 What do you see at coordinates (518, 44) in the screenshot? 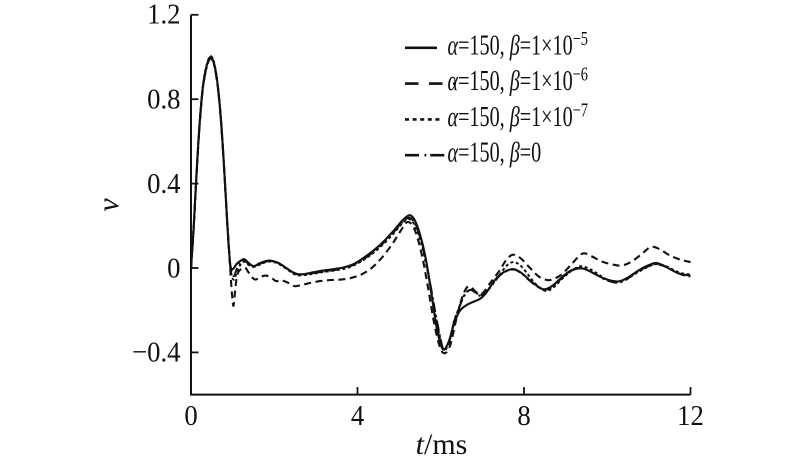
I see `svg-text: α=150, β=1×10−5` at bounding box center [518, 44].